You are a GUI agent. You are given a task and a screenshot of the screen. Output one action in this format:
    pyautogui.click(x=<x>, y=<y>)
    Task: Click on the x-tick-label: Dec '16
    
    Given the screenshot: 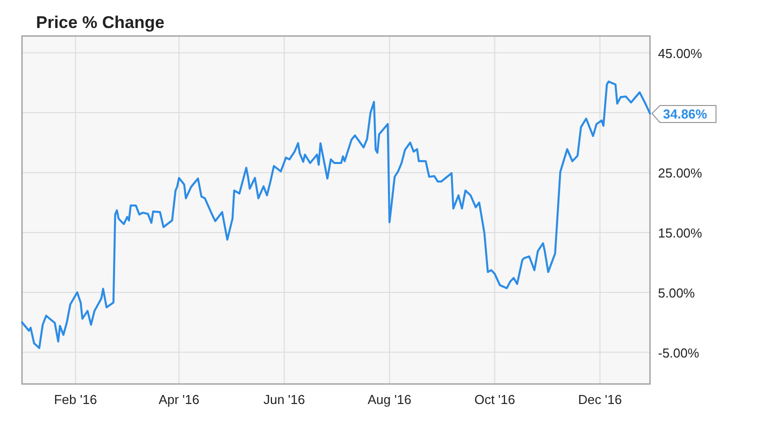 What is the action you would take?
    pyautogui.click(x=600, y=399)
    